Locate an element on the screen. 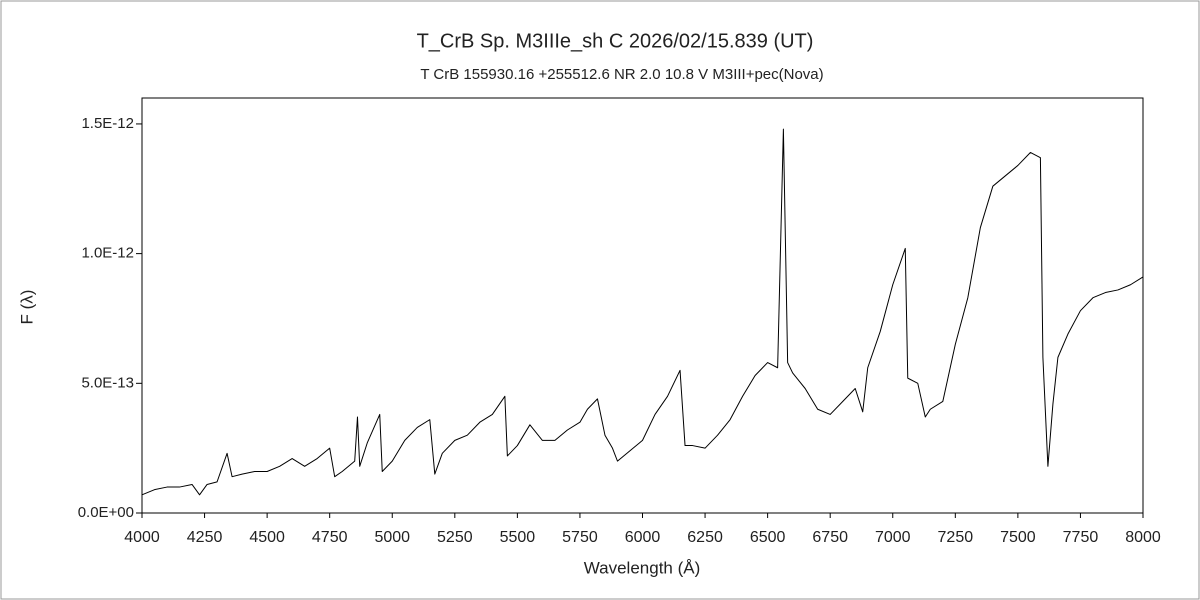  x-tick-label: 7000 is located at coordinates (893, 537).